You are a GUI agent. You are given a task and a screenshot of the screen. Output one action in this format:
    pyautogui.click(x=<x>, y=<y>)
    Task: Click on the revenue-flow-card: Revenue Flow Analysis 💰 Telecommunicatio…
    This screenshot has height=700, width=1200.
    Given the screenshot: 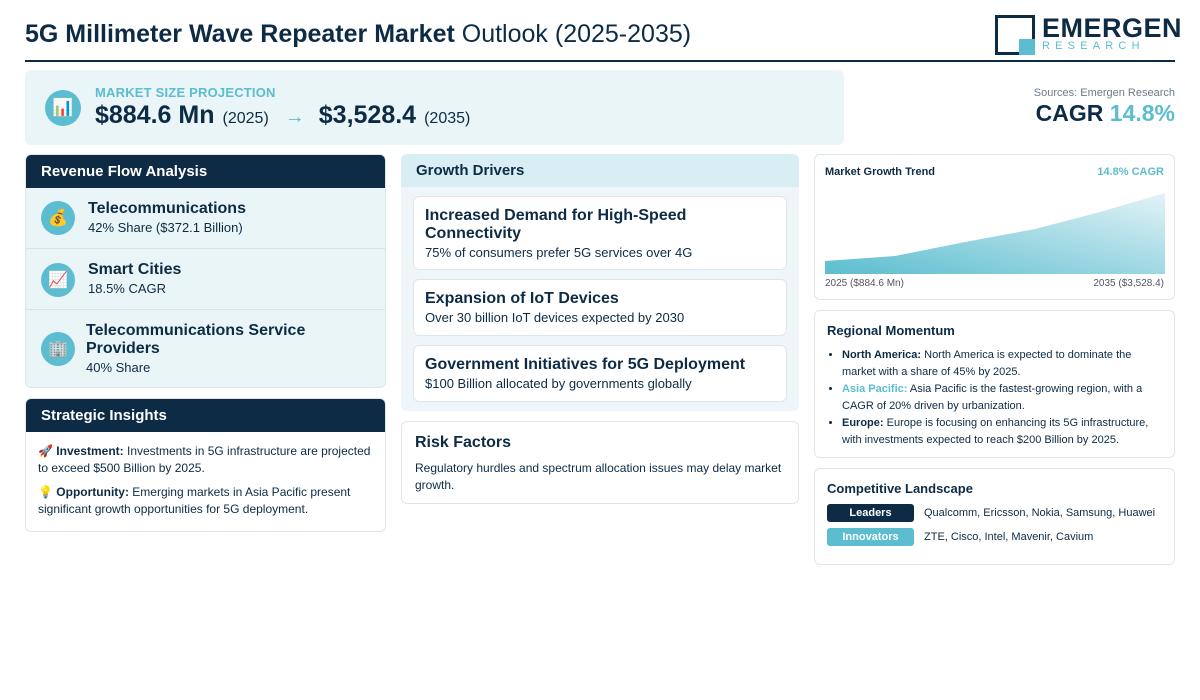 What is the action you would take?
    pyautogui.click(x=205, y=271)
    